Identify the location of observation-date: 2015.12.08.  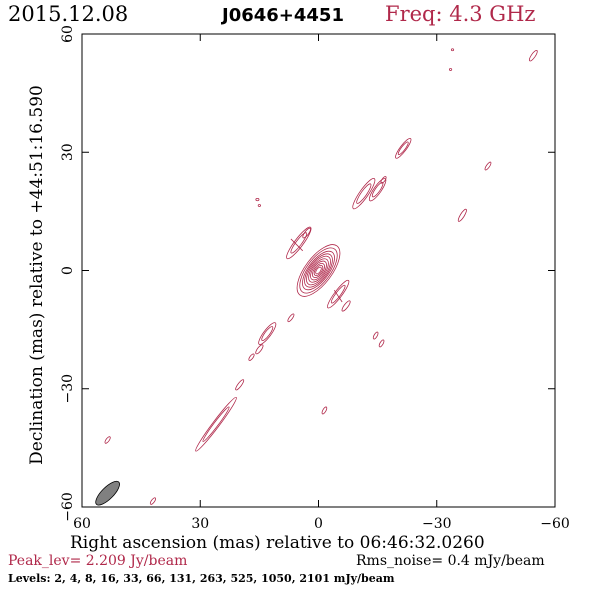
(68, 14).